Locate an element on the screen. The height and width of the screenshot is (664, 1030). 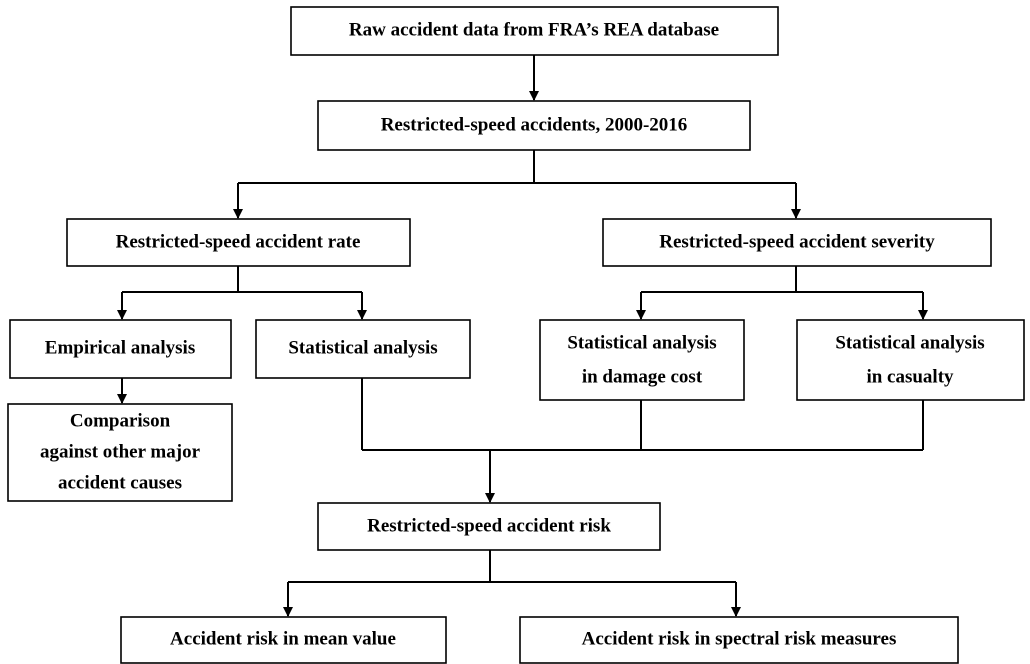
node: Statistical analysis in casualty is located at coordinates (910, 360).